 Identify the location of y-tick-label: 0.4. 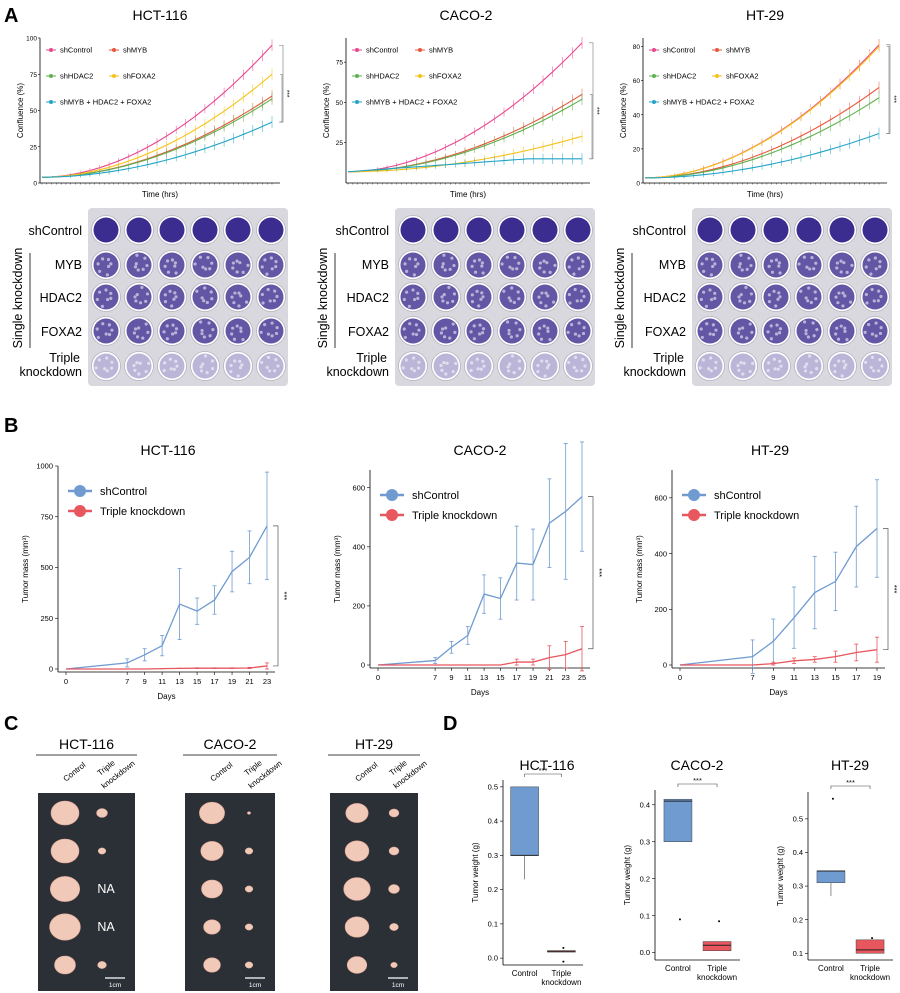
(493, 821).